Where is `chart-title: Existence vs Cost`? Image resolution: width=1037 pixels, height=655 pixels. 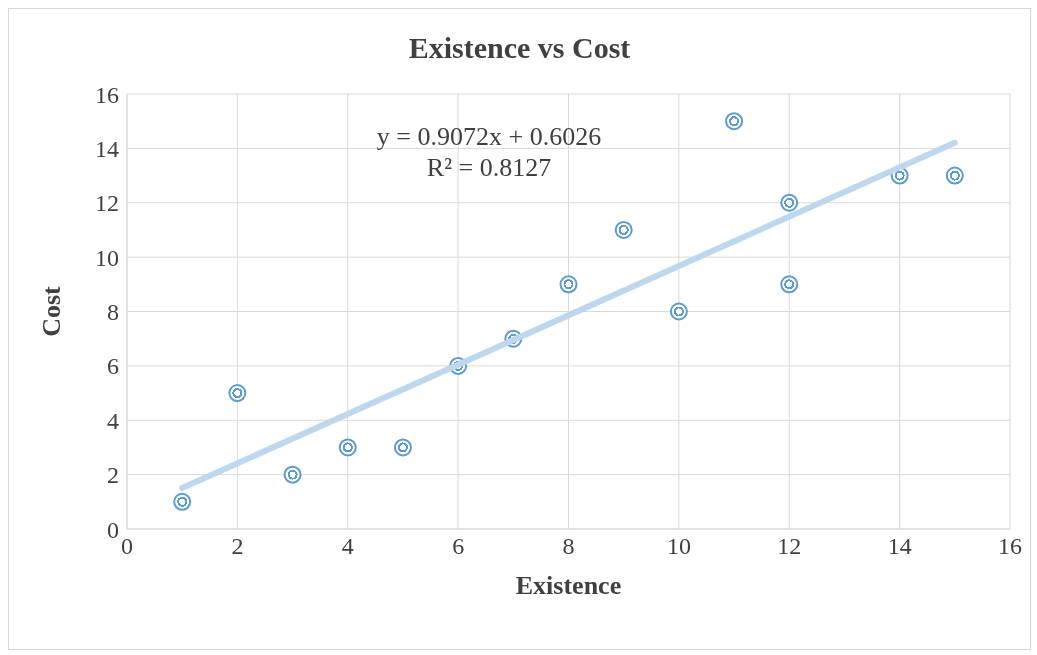
chart-title: Existence vs Cost is located at coordinates (519, 48).